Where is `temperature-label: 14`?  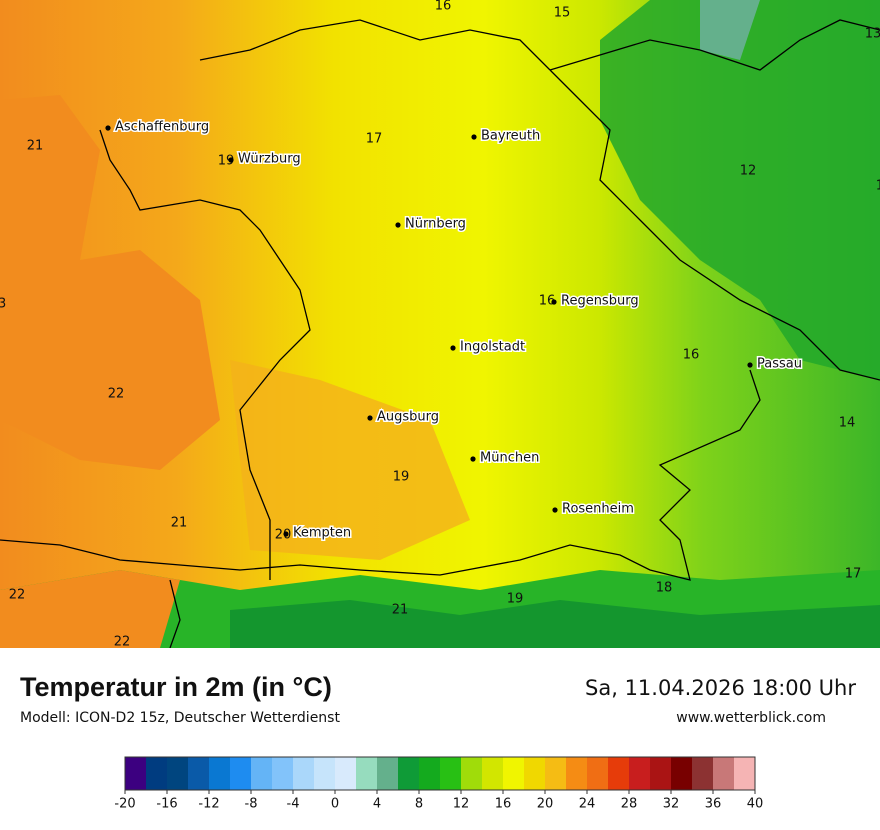 temperature-label: 14 is located at coordinates (847, 423).